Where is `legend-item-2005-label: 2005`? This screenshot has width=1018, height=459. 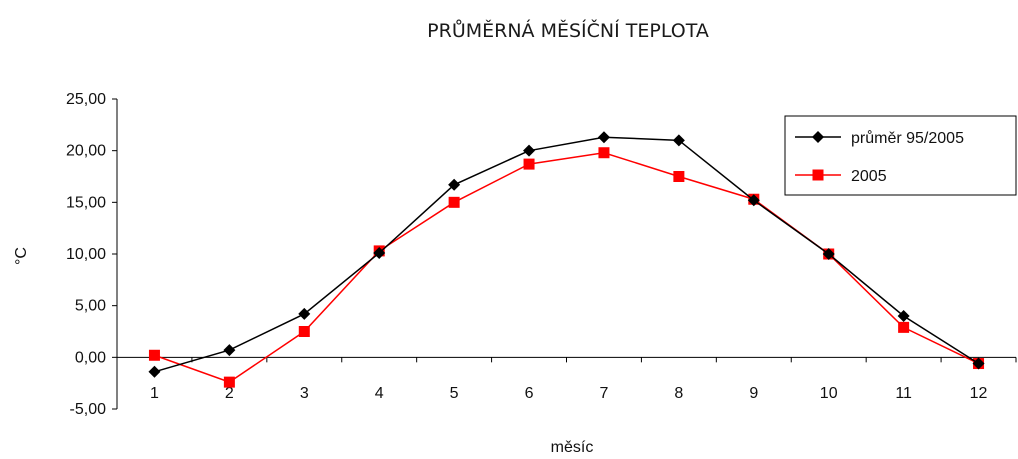 legend-item-2005-label: 2005 is located at coordinates (869, 176).